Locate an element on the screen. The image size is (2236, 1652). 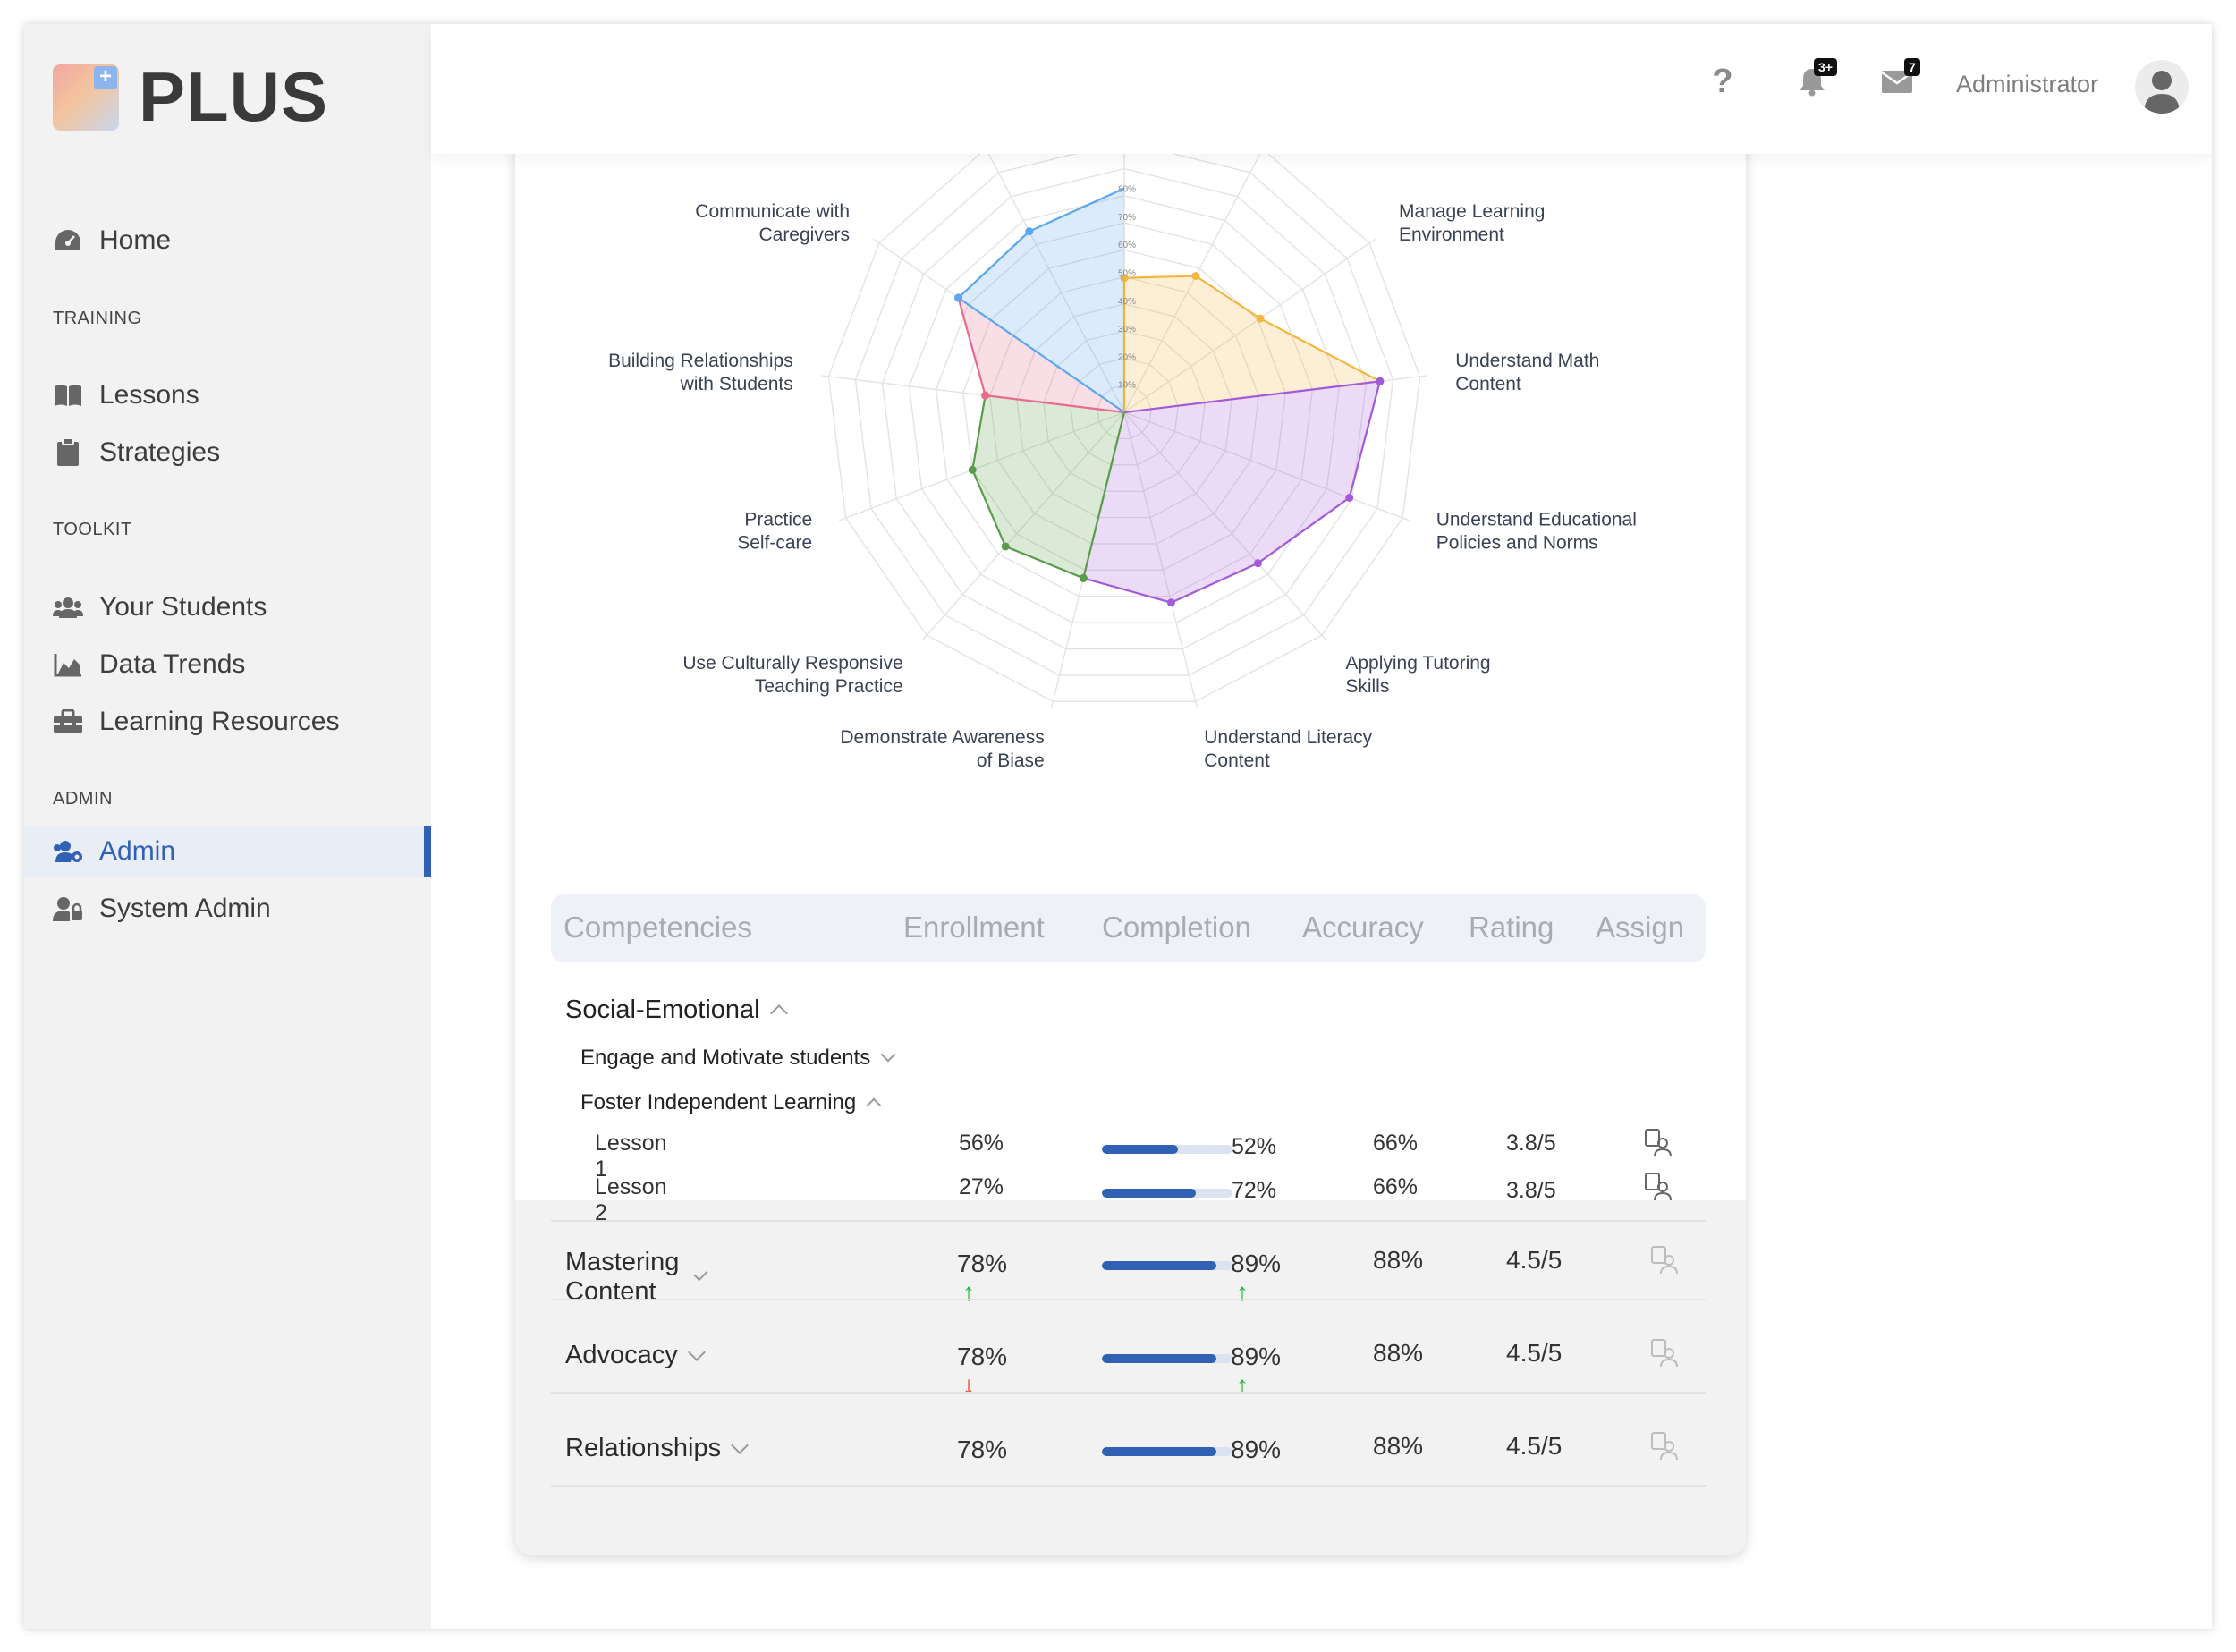
category-toggle: Social-Emotional is located at coordinates (677, 1010).